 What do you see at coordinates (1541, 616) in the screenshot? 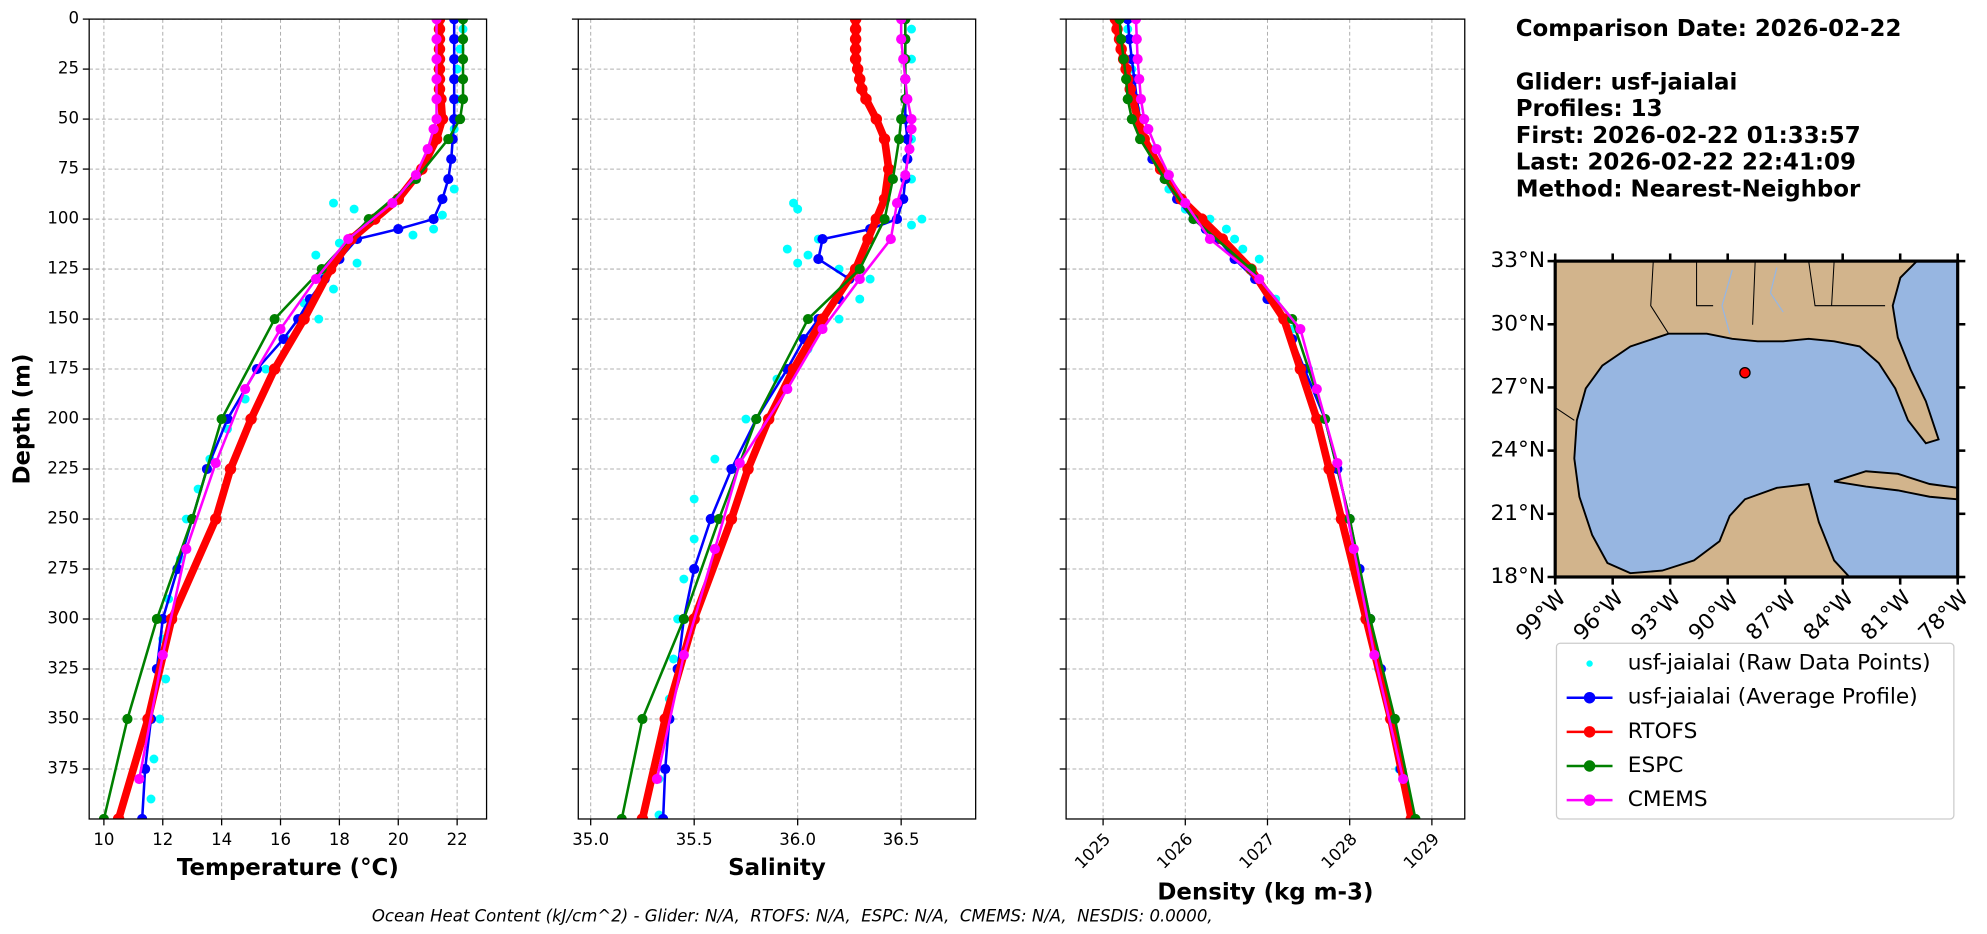
I see `lon-tick-label: 99°W` at bounding box center [1541, 616].